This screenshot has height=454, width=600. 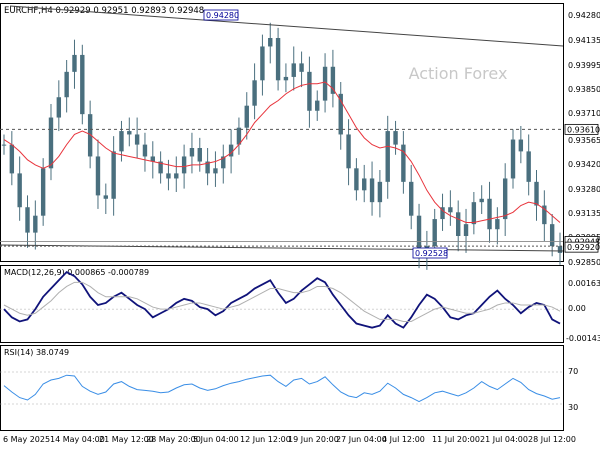 I want to click on price-tick-label: 0.93710, so click(x=584, y=113).